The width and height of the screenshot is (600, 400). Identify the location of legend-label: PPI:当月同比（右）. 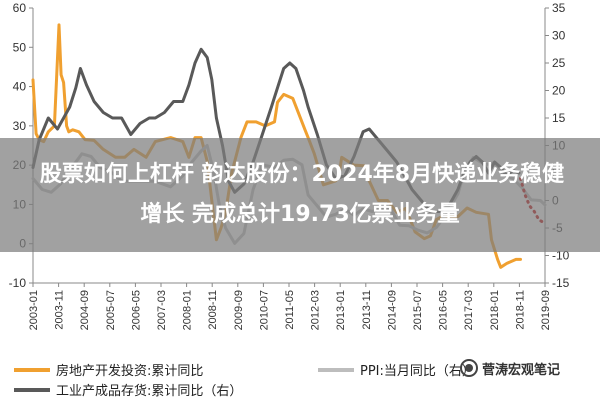
(417, 371).